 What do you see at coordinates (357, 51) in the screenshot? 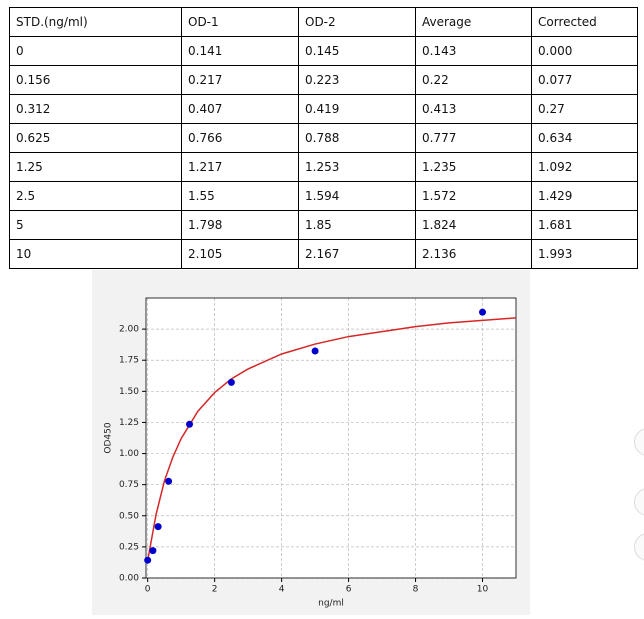
I see `table-cell: 0.145` at bounding box center [357, 51].